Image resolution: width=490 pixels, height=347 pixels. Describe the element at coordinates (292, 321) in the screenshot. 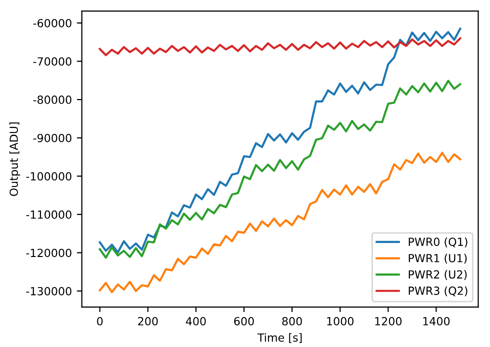

I see `x-tick-label: 800` at that location.